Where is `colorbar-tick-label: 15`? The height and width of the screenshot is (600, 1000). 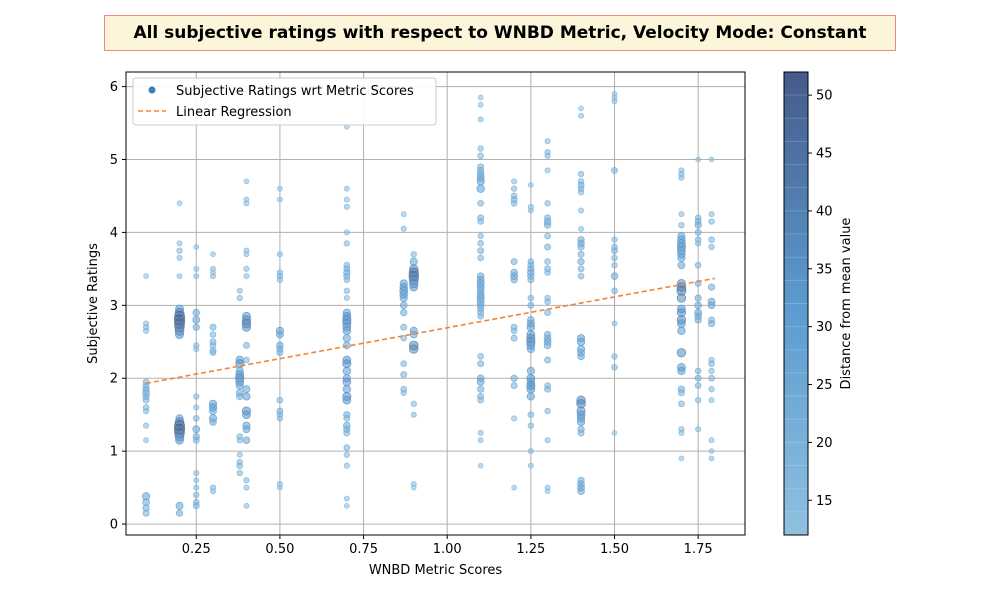
colorbar-tick-label: 15 is located at coordinates (824, 501).